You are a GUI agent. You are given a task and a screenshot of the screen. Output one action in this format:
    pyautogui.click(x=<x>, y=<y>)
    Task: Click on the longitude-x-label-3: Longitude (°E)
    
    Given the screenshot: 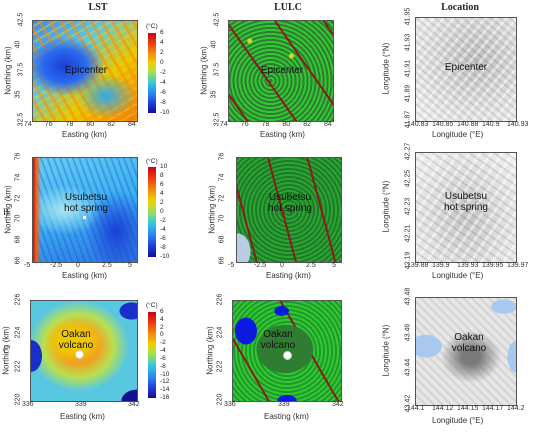 What is the action you would take?
    pyautogui.click(x=458, y=420)
    